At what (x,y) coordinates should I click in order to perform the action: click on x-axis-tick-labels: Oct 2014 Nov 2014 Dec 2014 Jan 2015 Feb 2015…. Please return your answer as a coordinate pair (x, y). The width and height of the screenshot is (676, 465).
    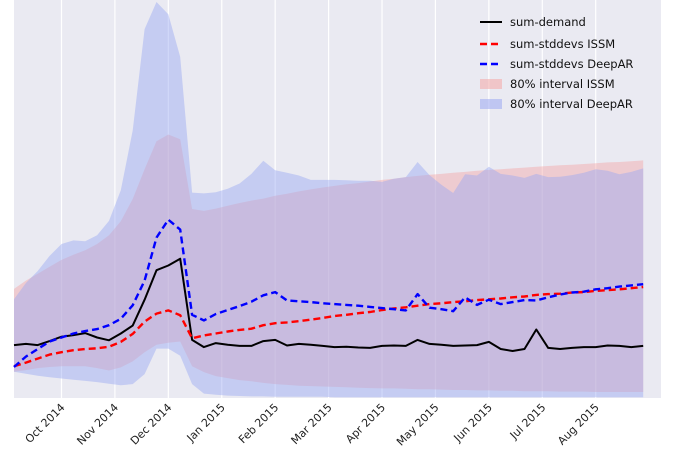
    Looking at the image, I should click on (312, 425).